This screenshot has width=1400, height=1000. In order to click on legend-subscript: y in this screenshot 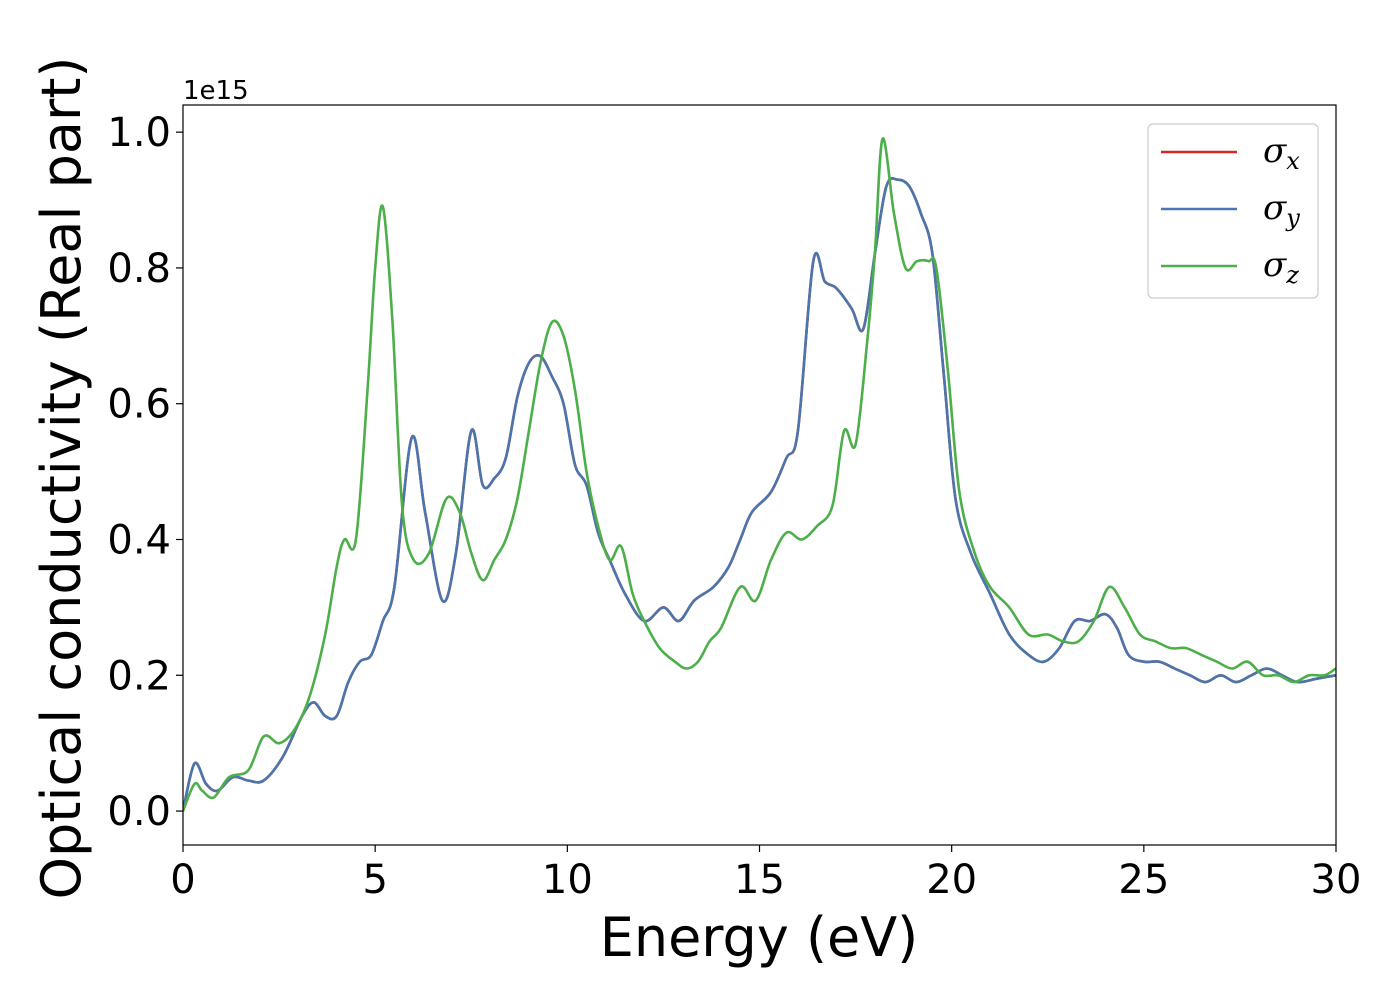, I will do `click(1292, 218)`.